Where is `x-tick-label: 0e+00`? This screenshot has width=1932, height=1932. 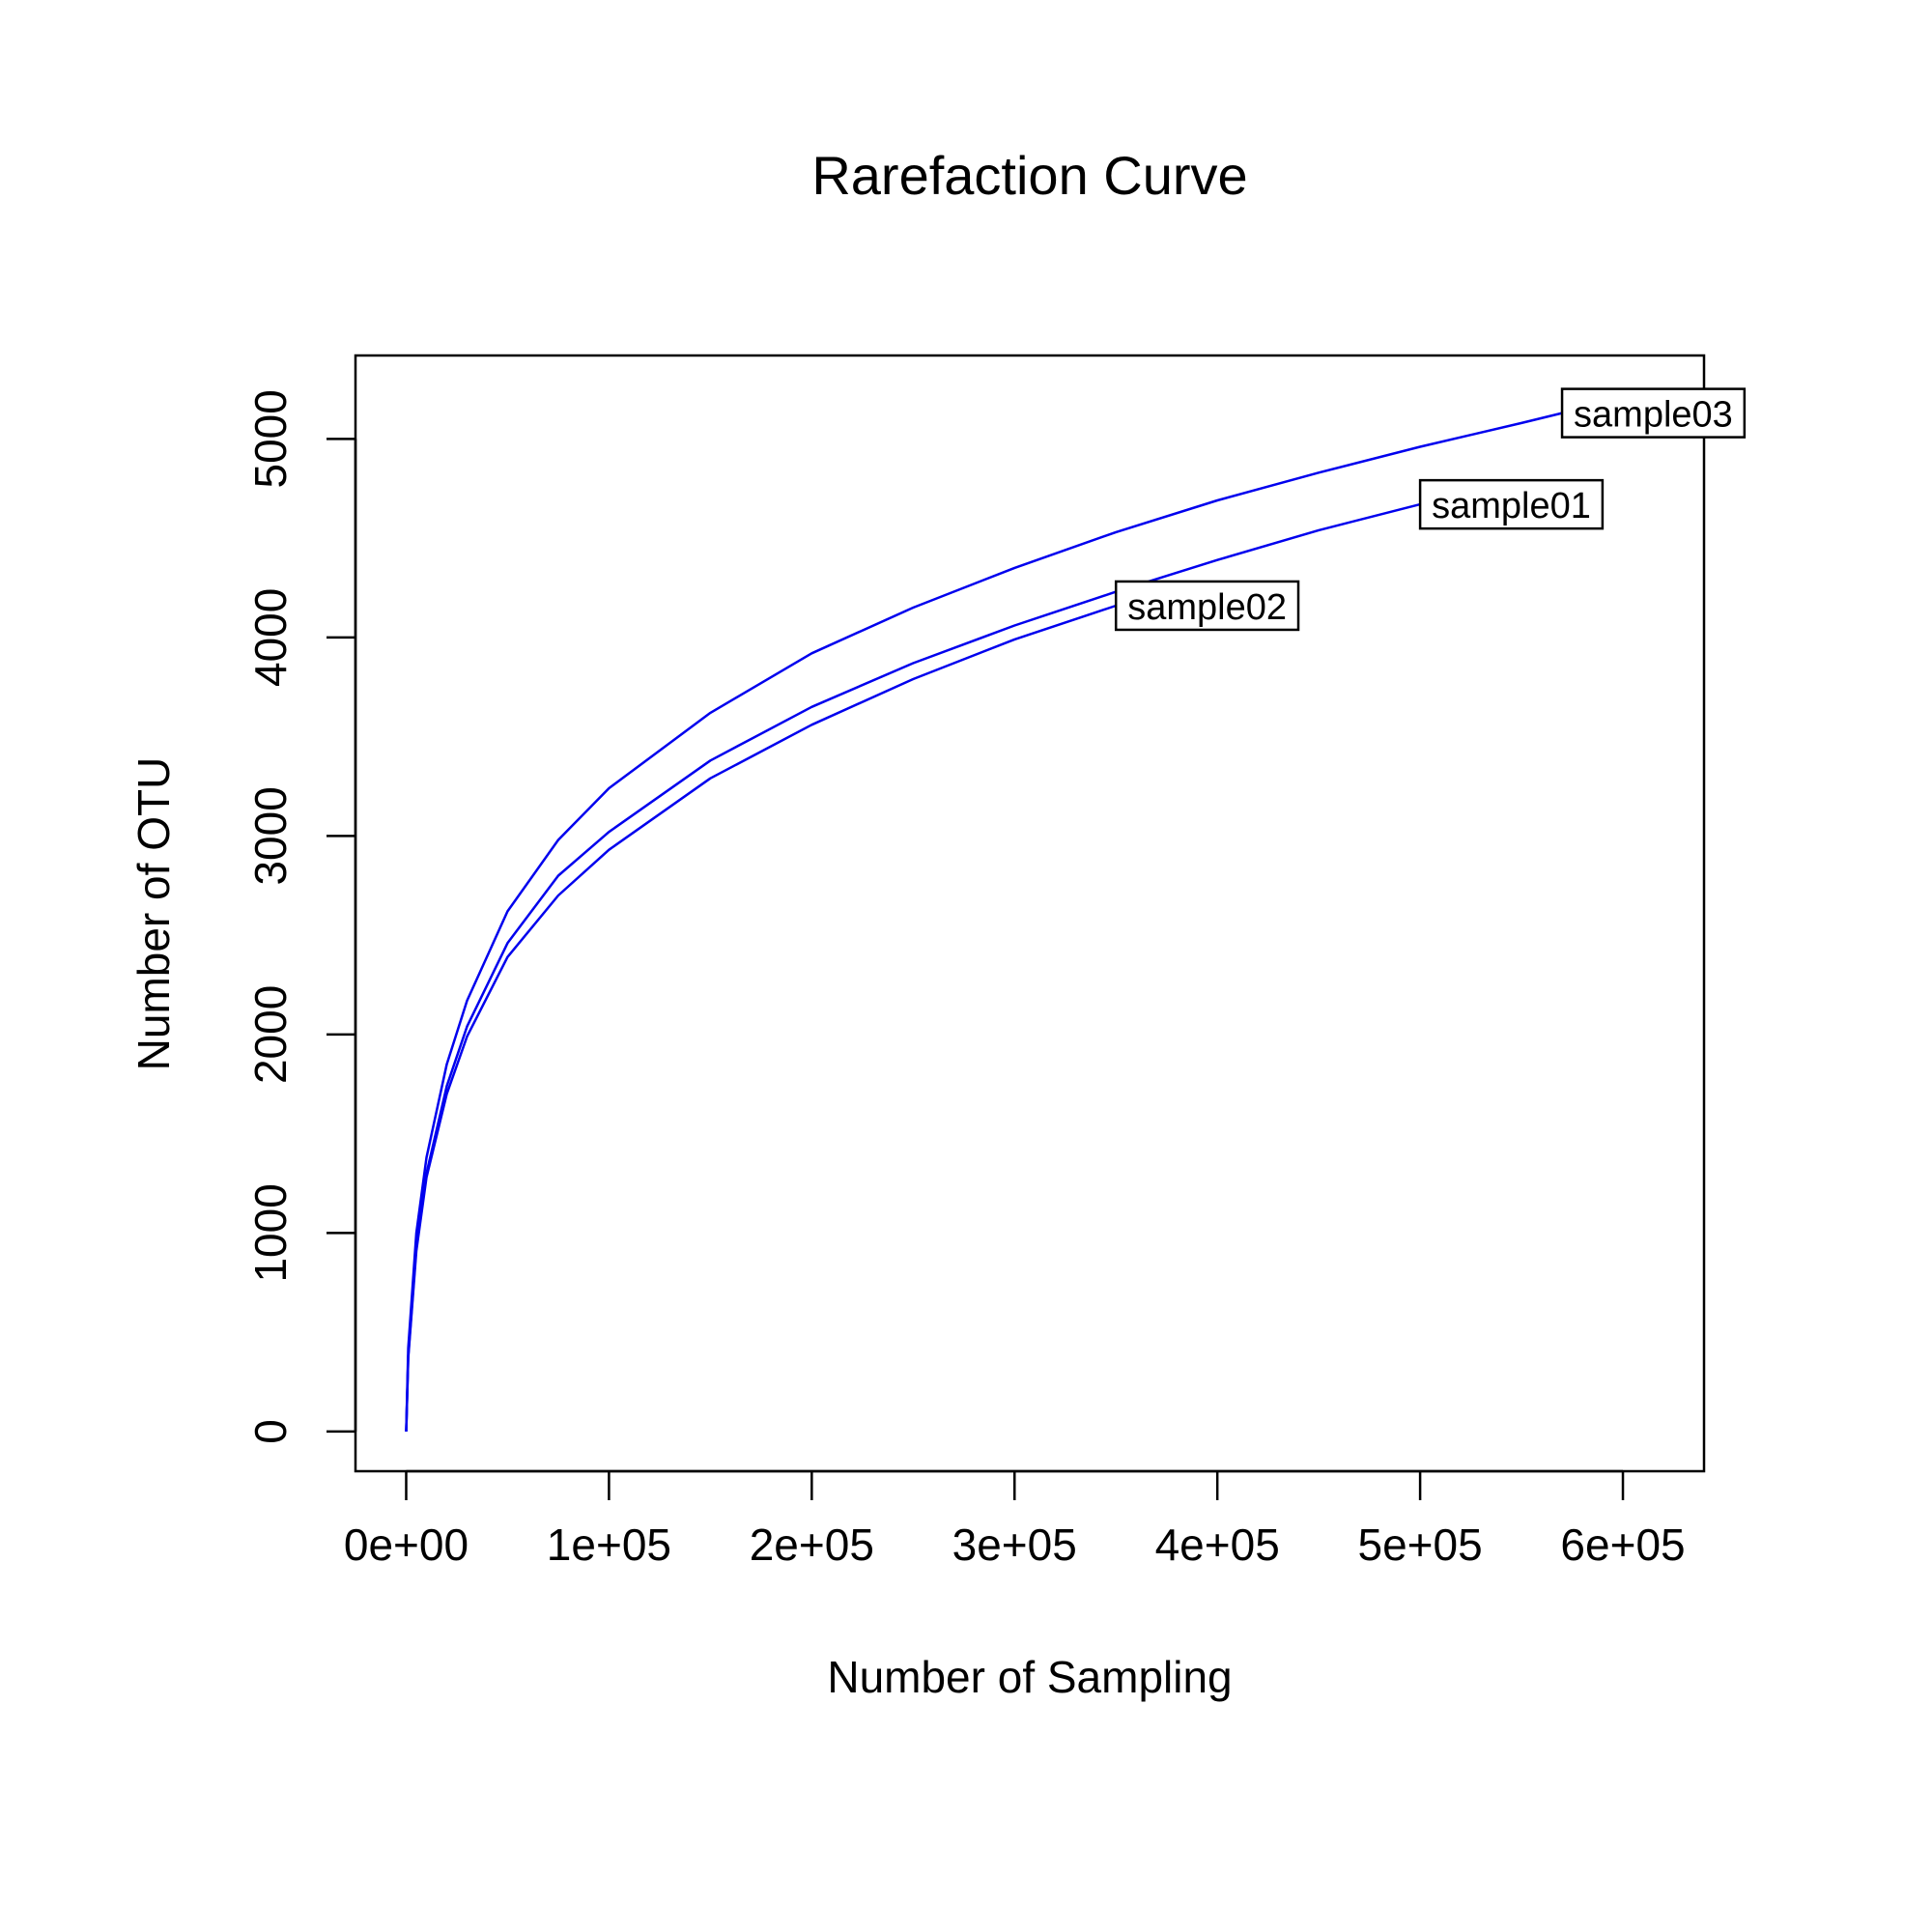 x-tick-label: 0e+00 is located at coordinates (406, 1545).